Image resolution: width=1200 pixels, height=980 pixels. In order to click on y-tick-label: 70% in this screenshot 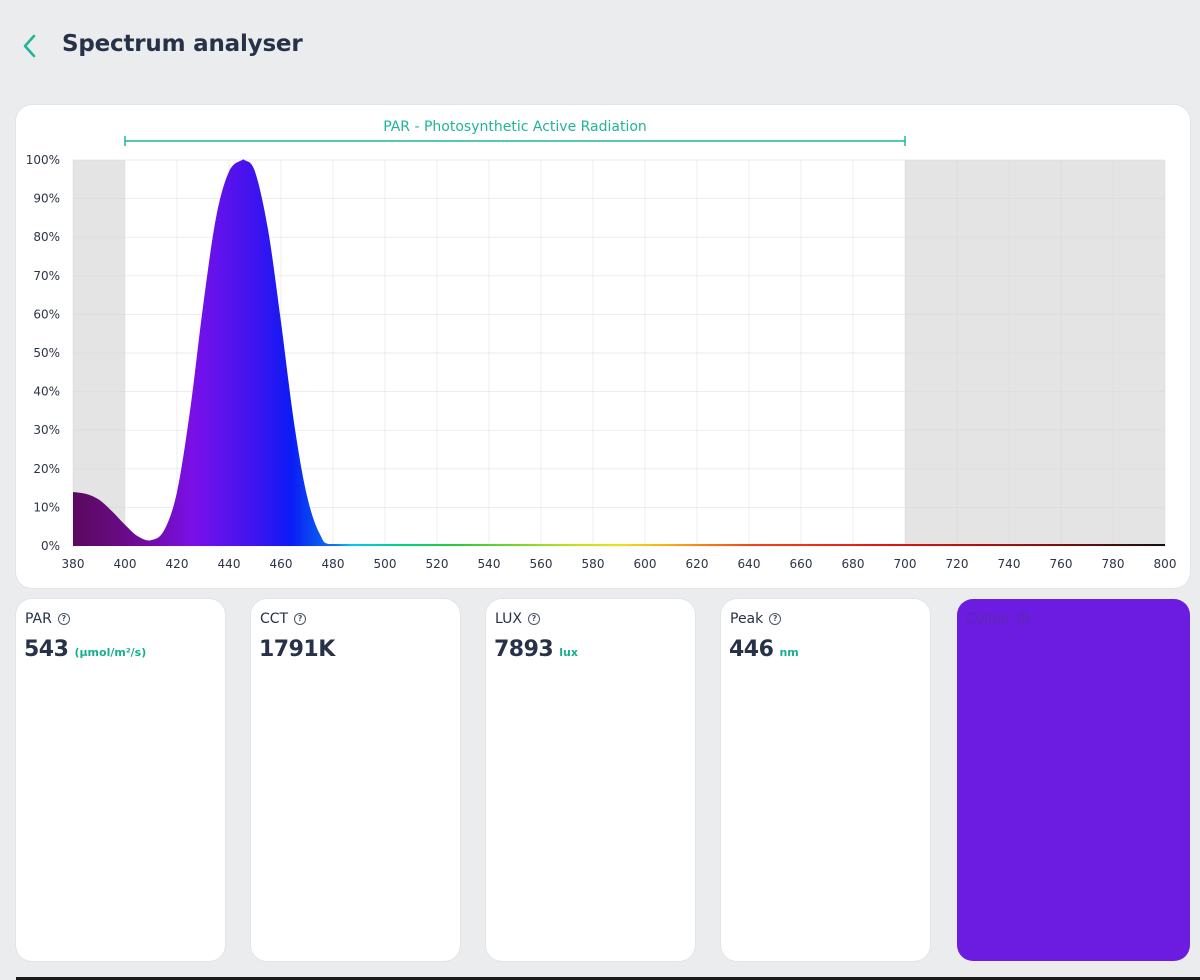, I will do `click(46, 276)`.